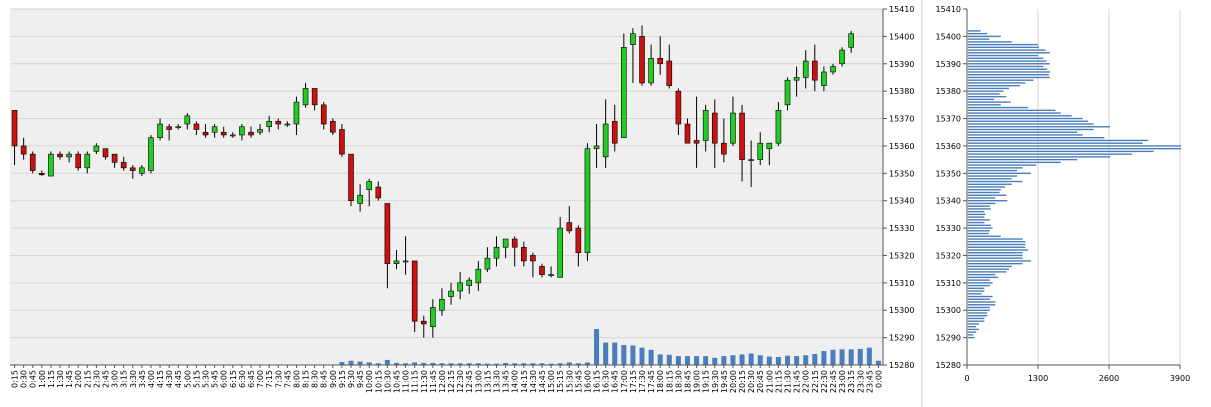 This screenshot has width=1211, height=407. Describe the element at coordinates (169, 379) in the screenshot. I see `x-tick-label: 4:30` at that location.